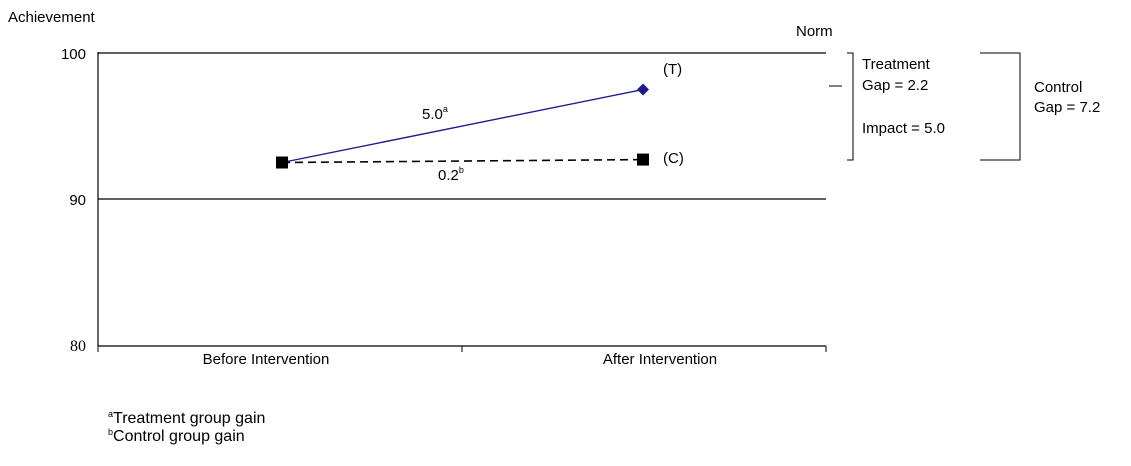  Describe the element at coordinates (1067, 107) in the screenshot. I see `control-gap-value: Gap = 7.2` at that location.